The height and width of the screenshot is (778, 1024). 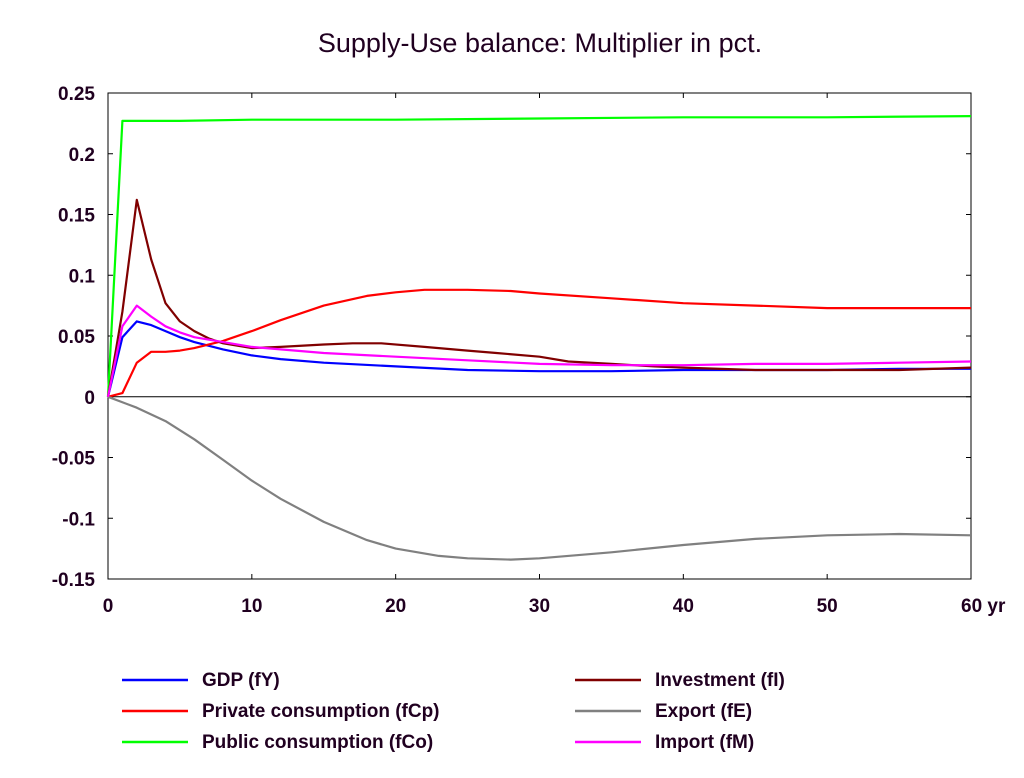 What do you see at coordinates (108, 606) in the screenshot?
I see `x-tick-label: 0` at bounding box center [108, 606].